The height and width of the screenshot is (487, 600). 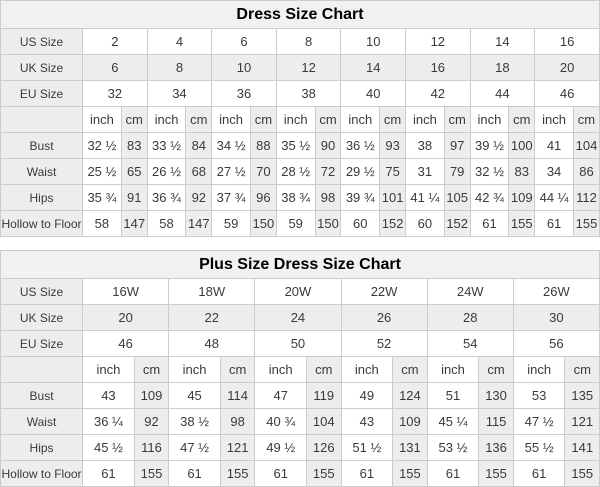 What do you see at coordinates (194, 447) in the screenshot?
I see `measure-inch-value: 47 ½` at bounding box center [194, 447].